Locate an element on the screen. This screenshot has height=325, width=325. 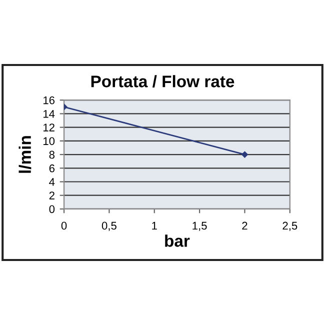
chart-title: Portata / Flow rate is located at coordinates (162, 81).